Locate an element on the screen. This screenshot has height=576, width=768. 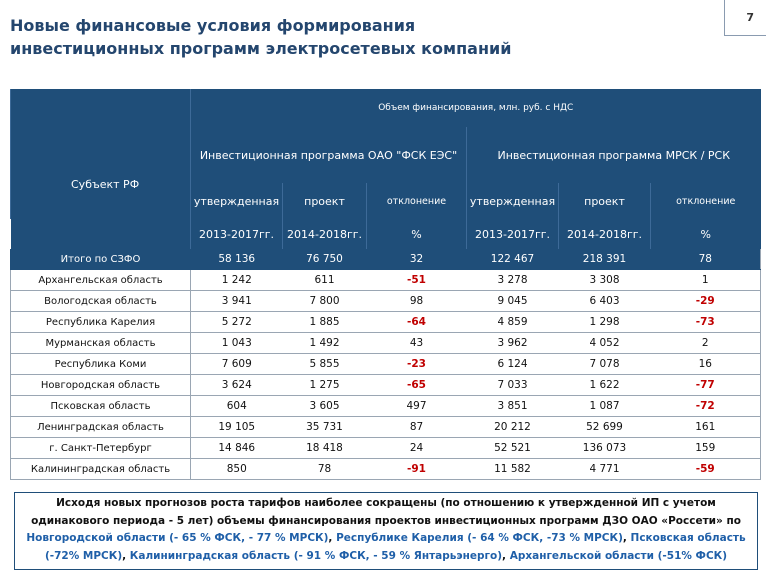
mrsk-deviation-cell: 1 is located at coordinates (706, 280).